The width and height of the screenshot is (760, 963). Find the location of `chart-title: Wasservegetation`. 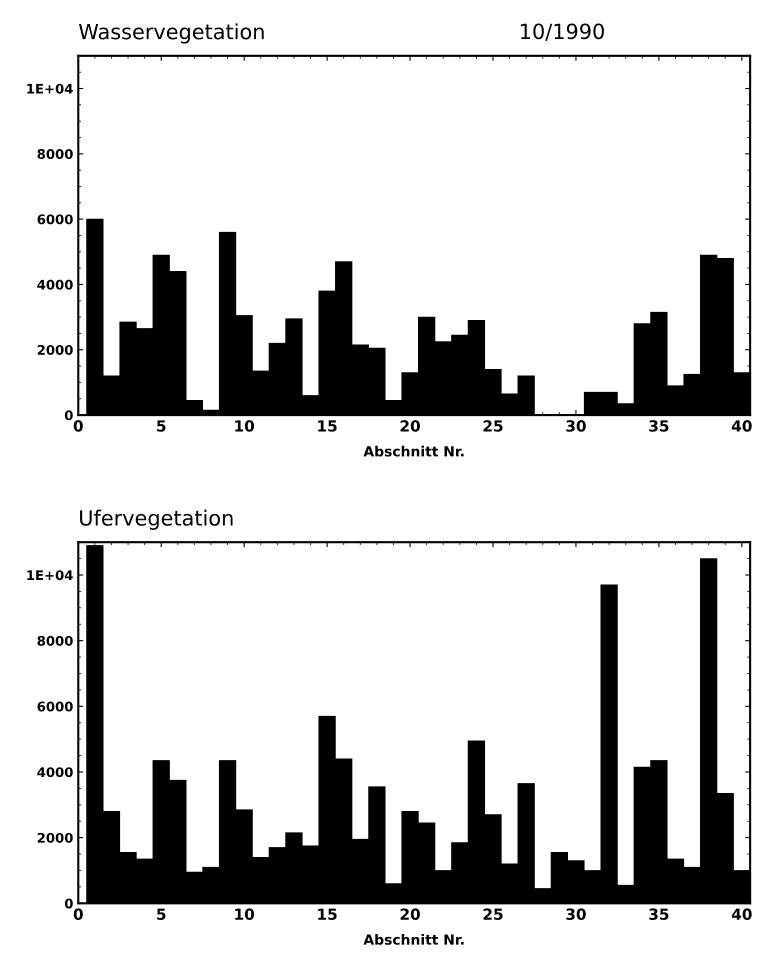

chart-title: Wasservegetation is located at coordinates (171, 33).